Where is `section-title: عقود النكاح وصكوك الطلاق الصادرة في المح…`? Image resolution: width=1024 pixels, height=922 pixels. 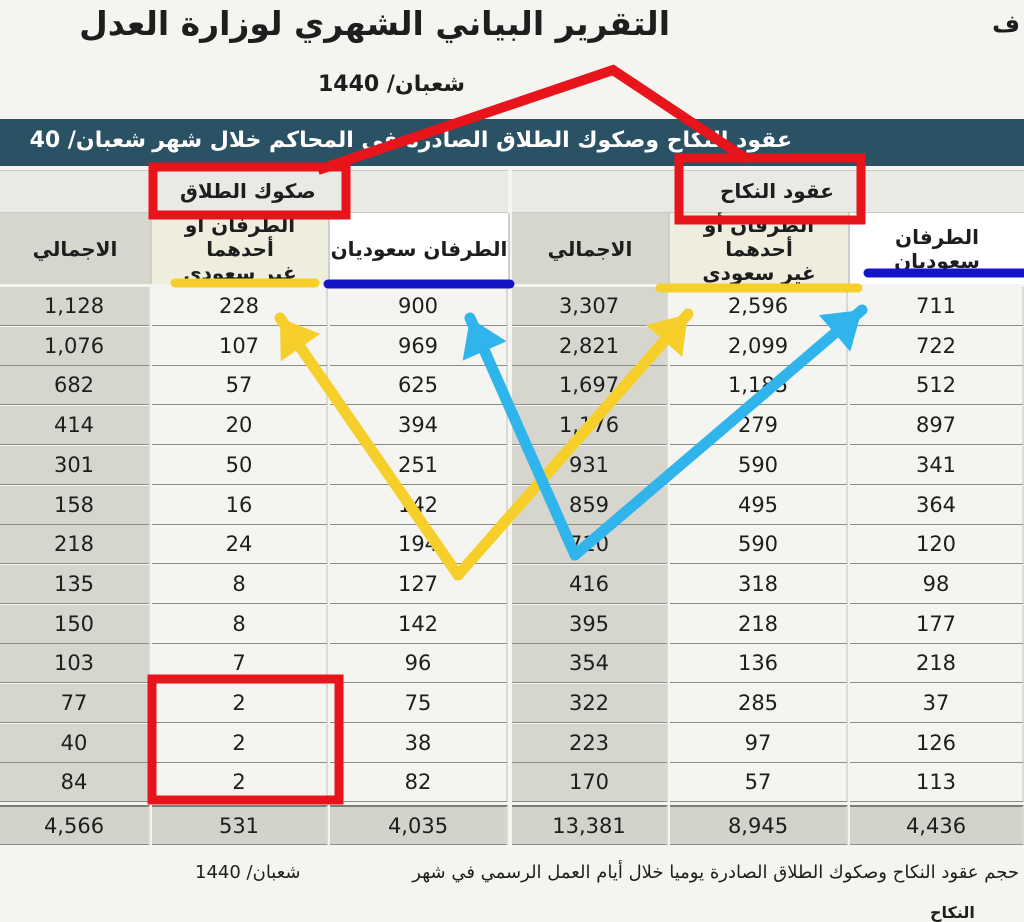
section-title: عقود النكاح وصكوك الطلاق الصادرة في المح… is located at coordinates (472, 140).